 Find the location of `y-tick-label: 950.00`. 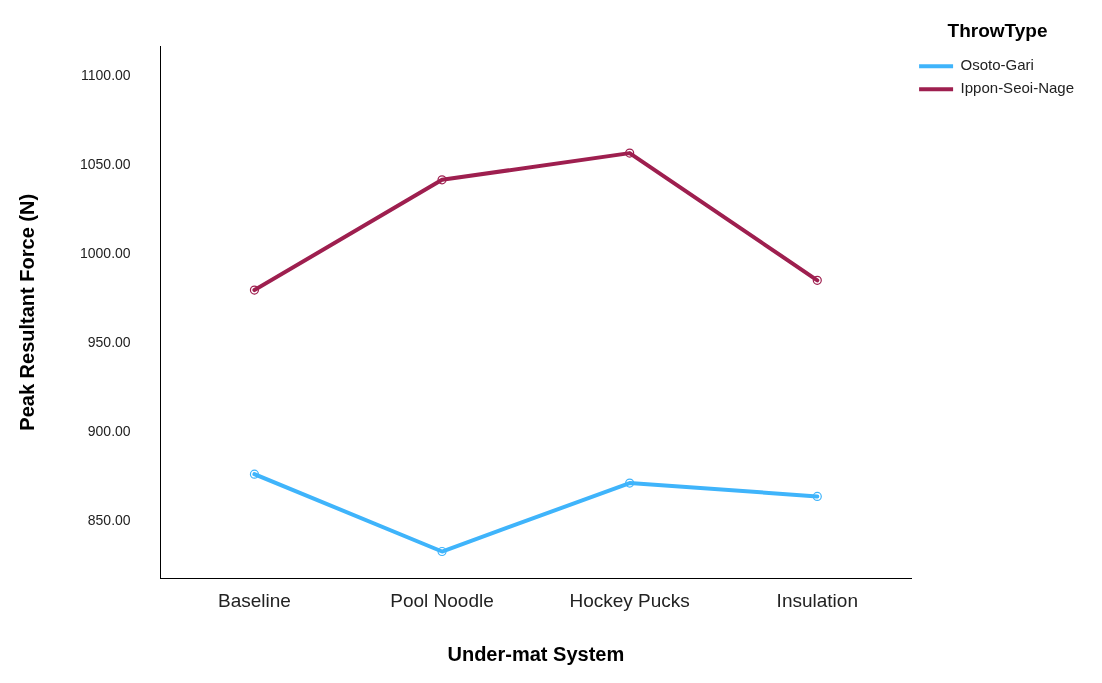

y-tick-label: 950.00 is located at coordinates (109, 342).